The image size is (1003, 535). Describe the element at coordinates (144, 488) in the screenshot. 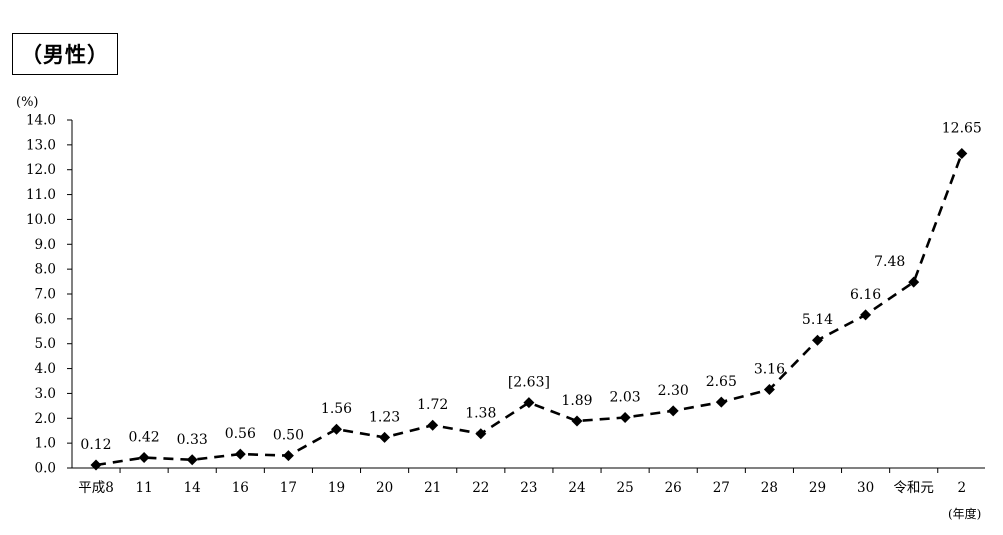

I see `x-tick-label: 11` at that location.